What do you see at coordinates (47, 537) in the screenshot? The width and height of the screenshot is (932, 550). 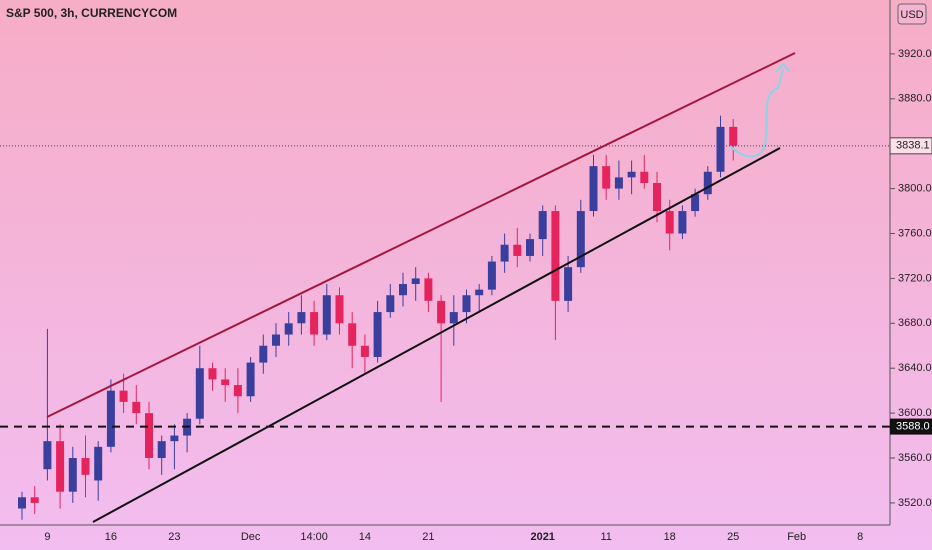 I see `x-tick-label: 9` at bounding box center [47, 537].